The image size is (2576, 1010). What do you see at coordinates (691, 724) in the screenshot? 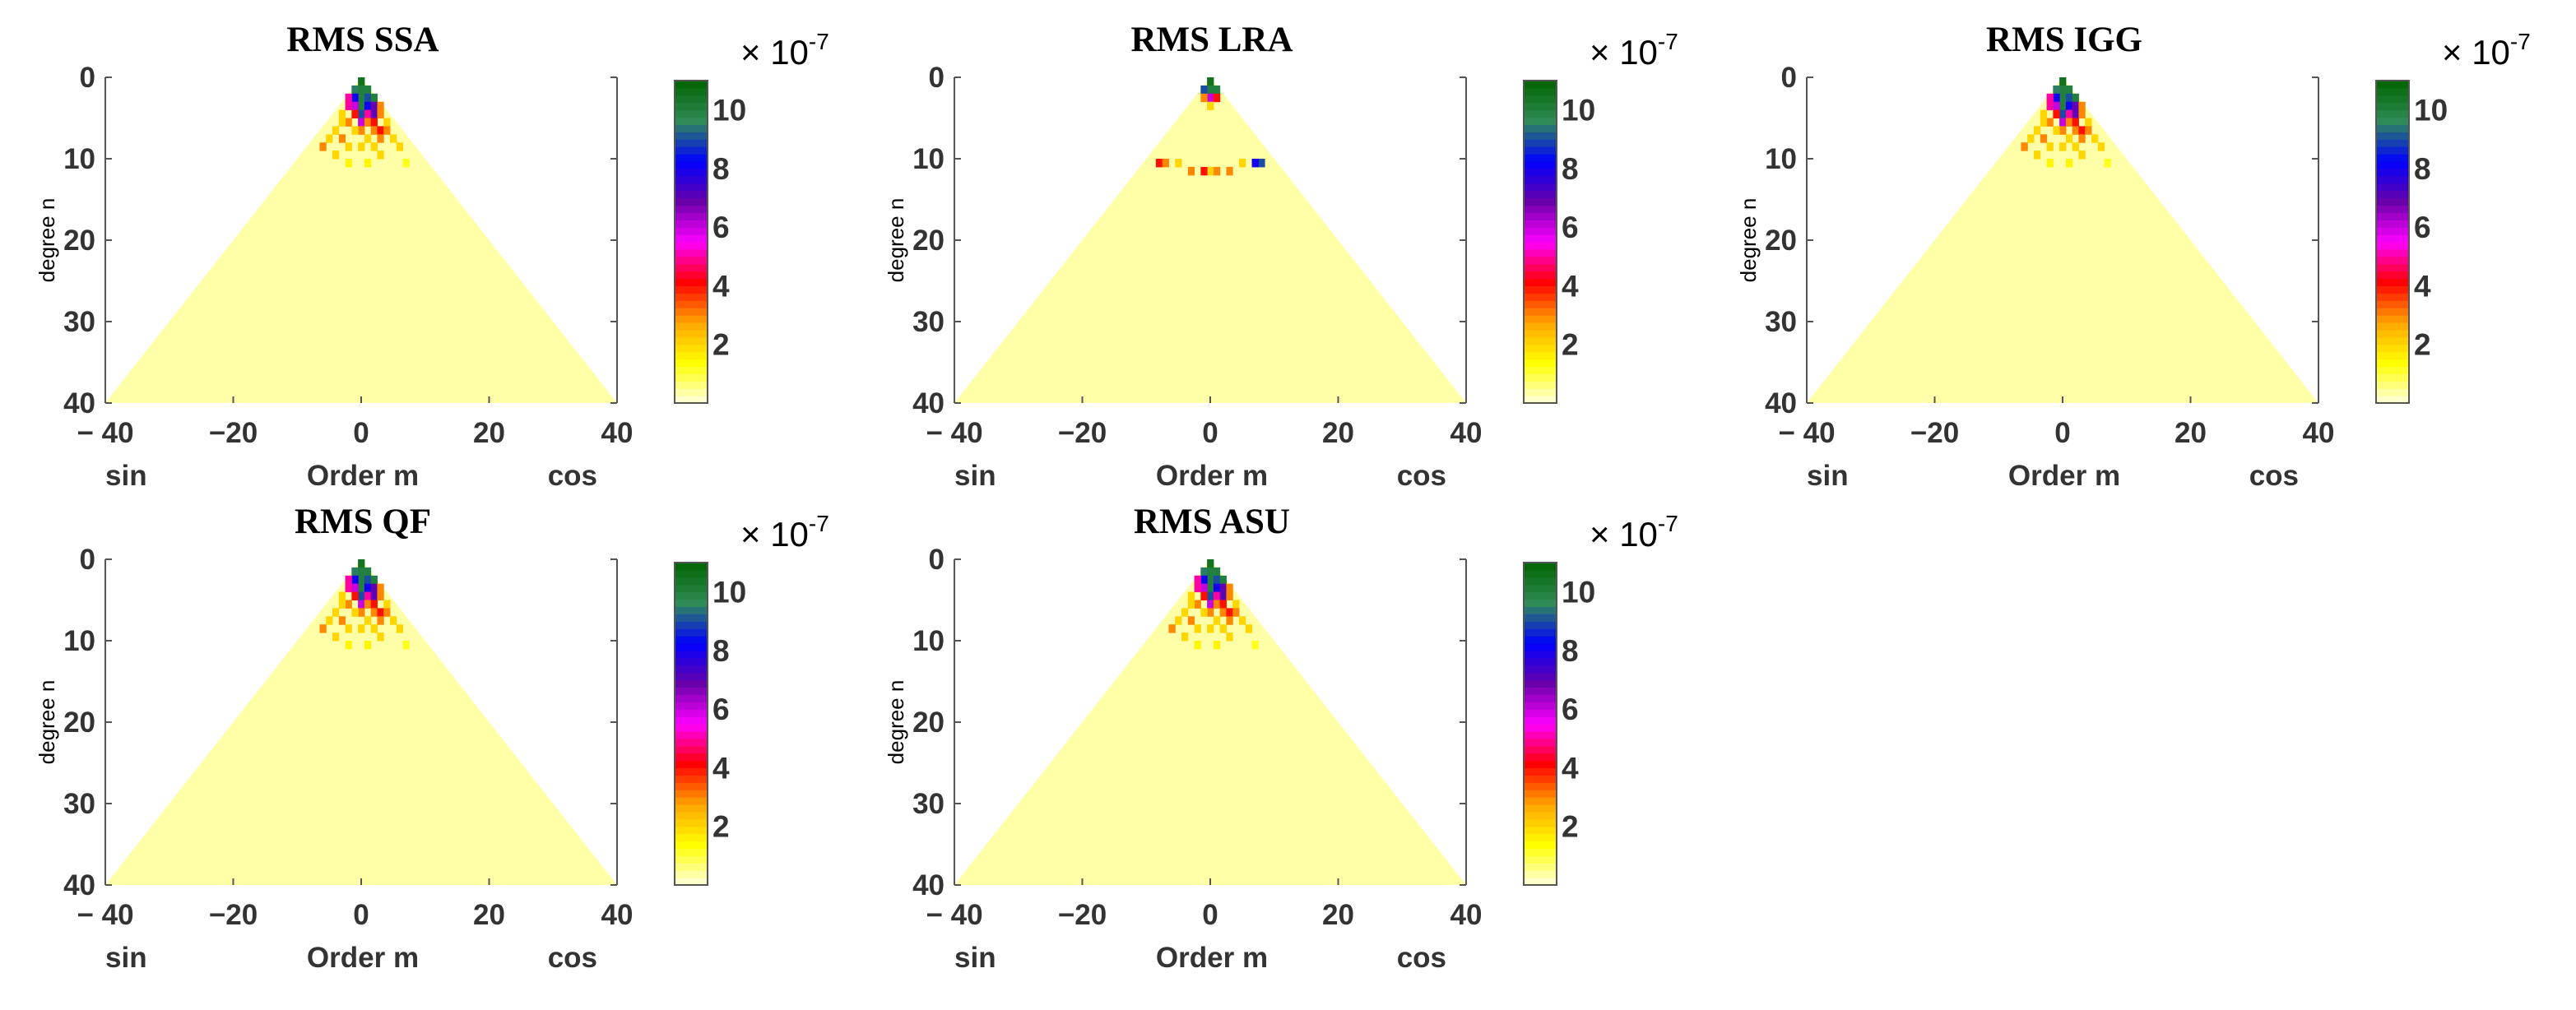
I see `colorbar-frame` at bounding box center [691, 724].